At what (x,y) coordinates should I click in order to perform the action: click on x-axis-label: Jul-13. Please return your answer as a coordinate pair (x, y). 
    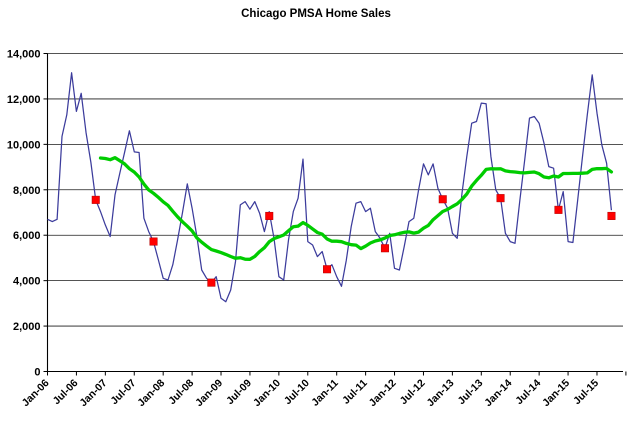
    Looking at the image, I should click on (470, 392).